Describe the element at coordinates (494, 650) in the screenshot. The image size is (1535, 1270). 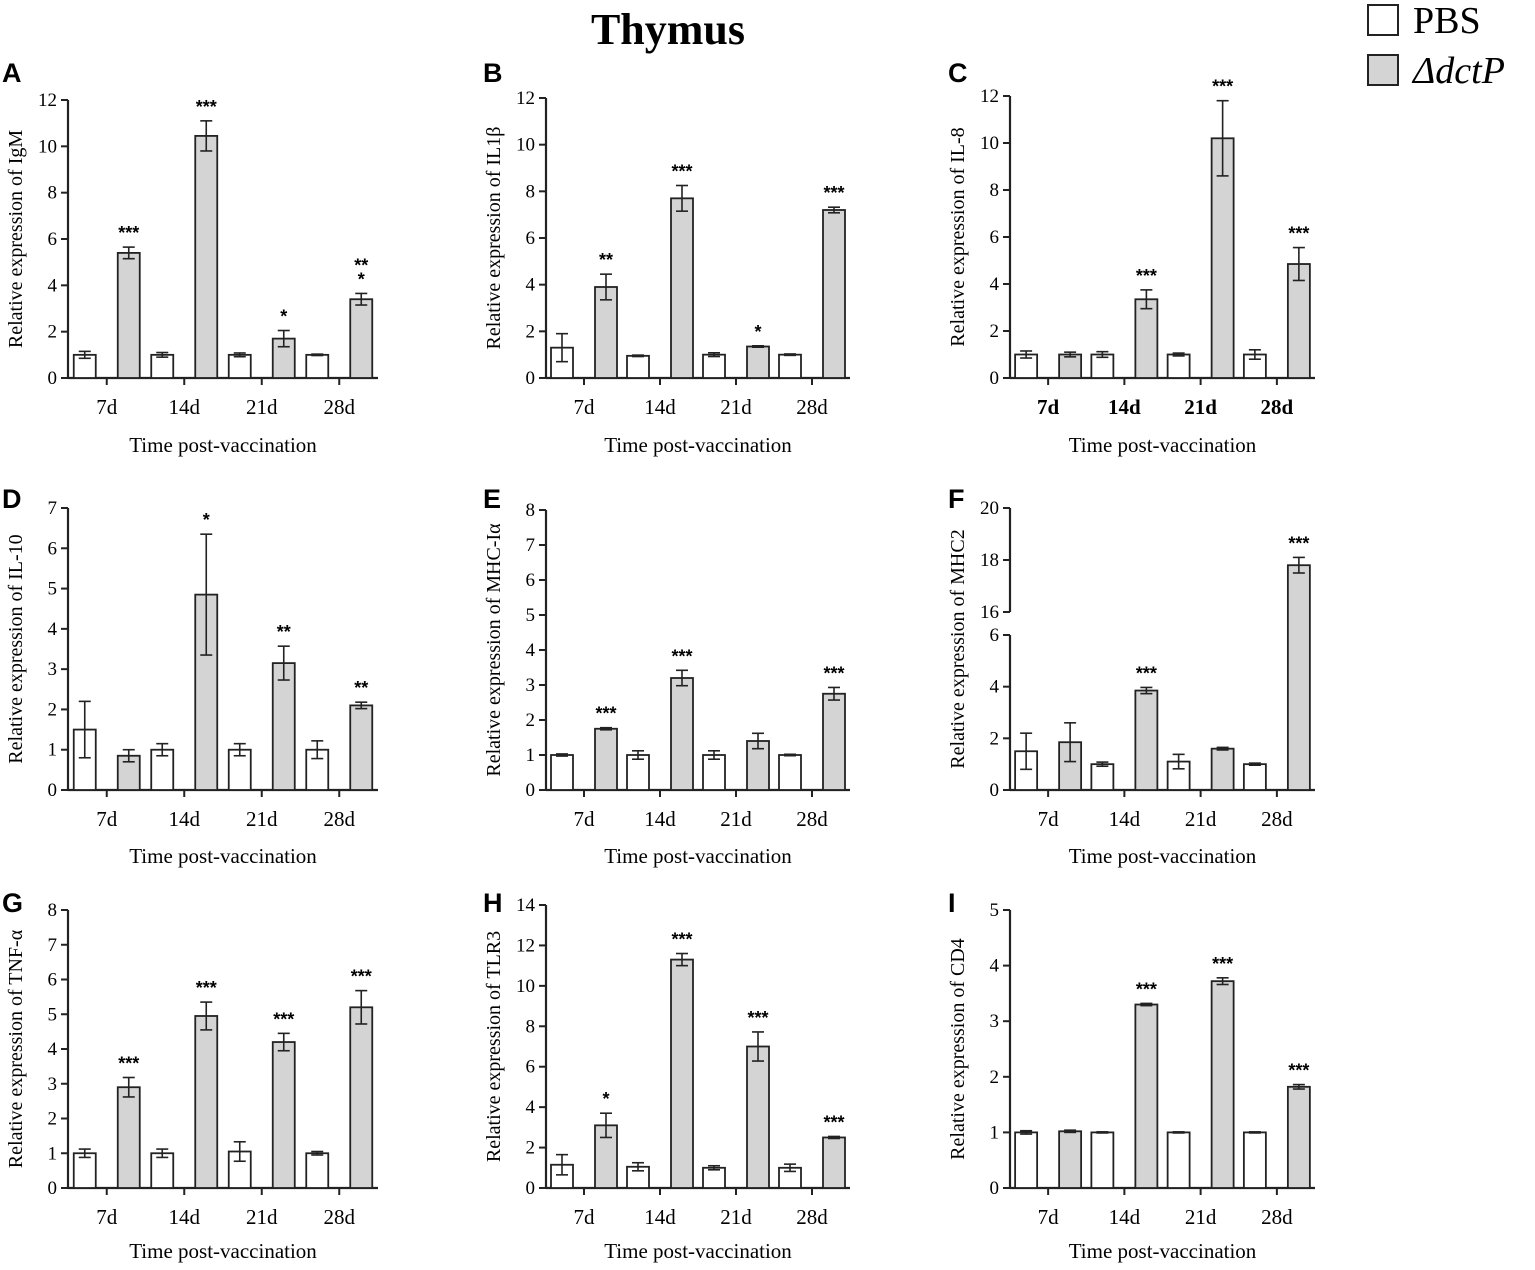
I see `y-axis-label: Relative expression of MHC-Iα` at that location.